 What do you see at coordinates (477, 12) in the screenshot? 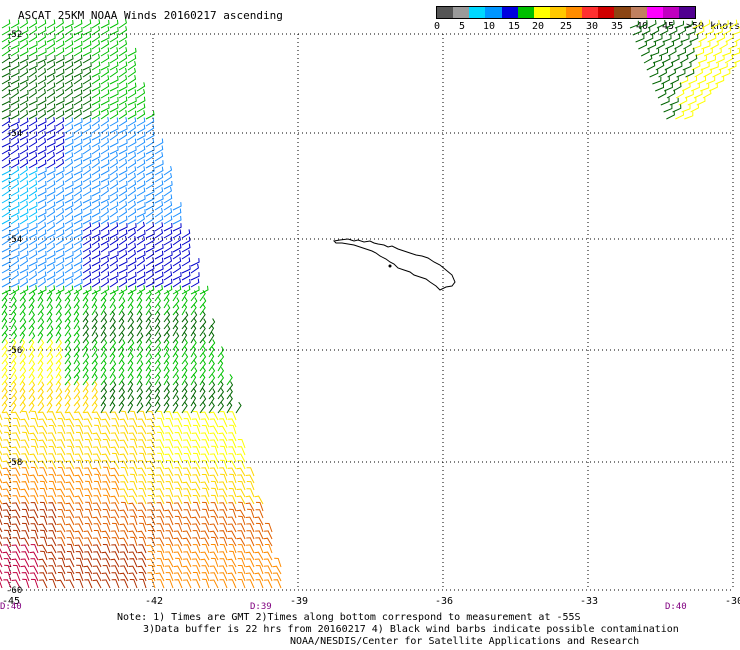
I see `colorbar-segment` at bounding box center [477, 12].